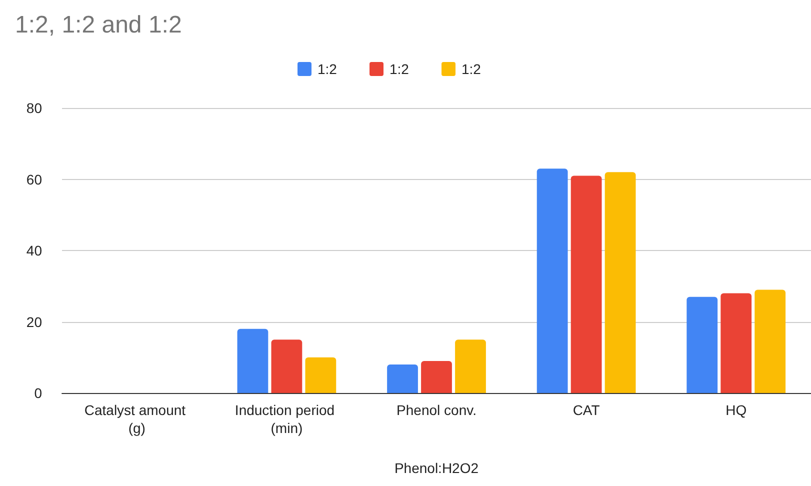 Image resolution: width=811 pixels, height=486 pixels. Describe the element at coordinates (34, 179) in the screenshot. I see `y-tick-label: 60` at that location.